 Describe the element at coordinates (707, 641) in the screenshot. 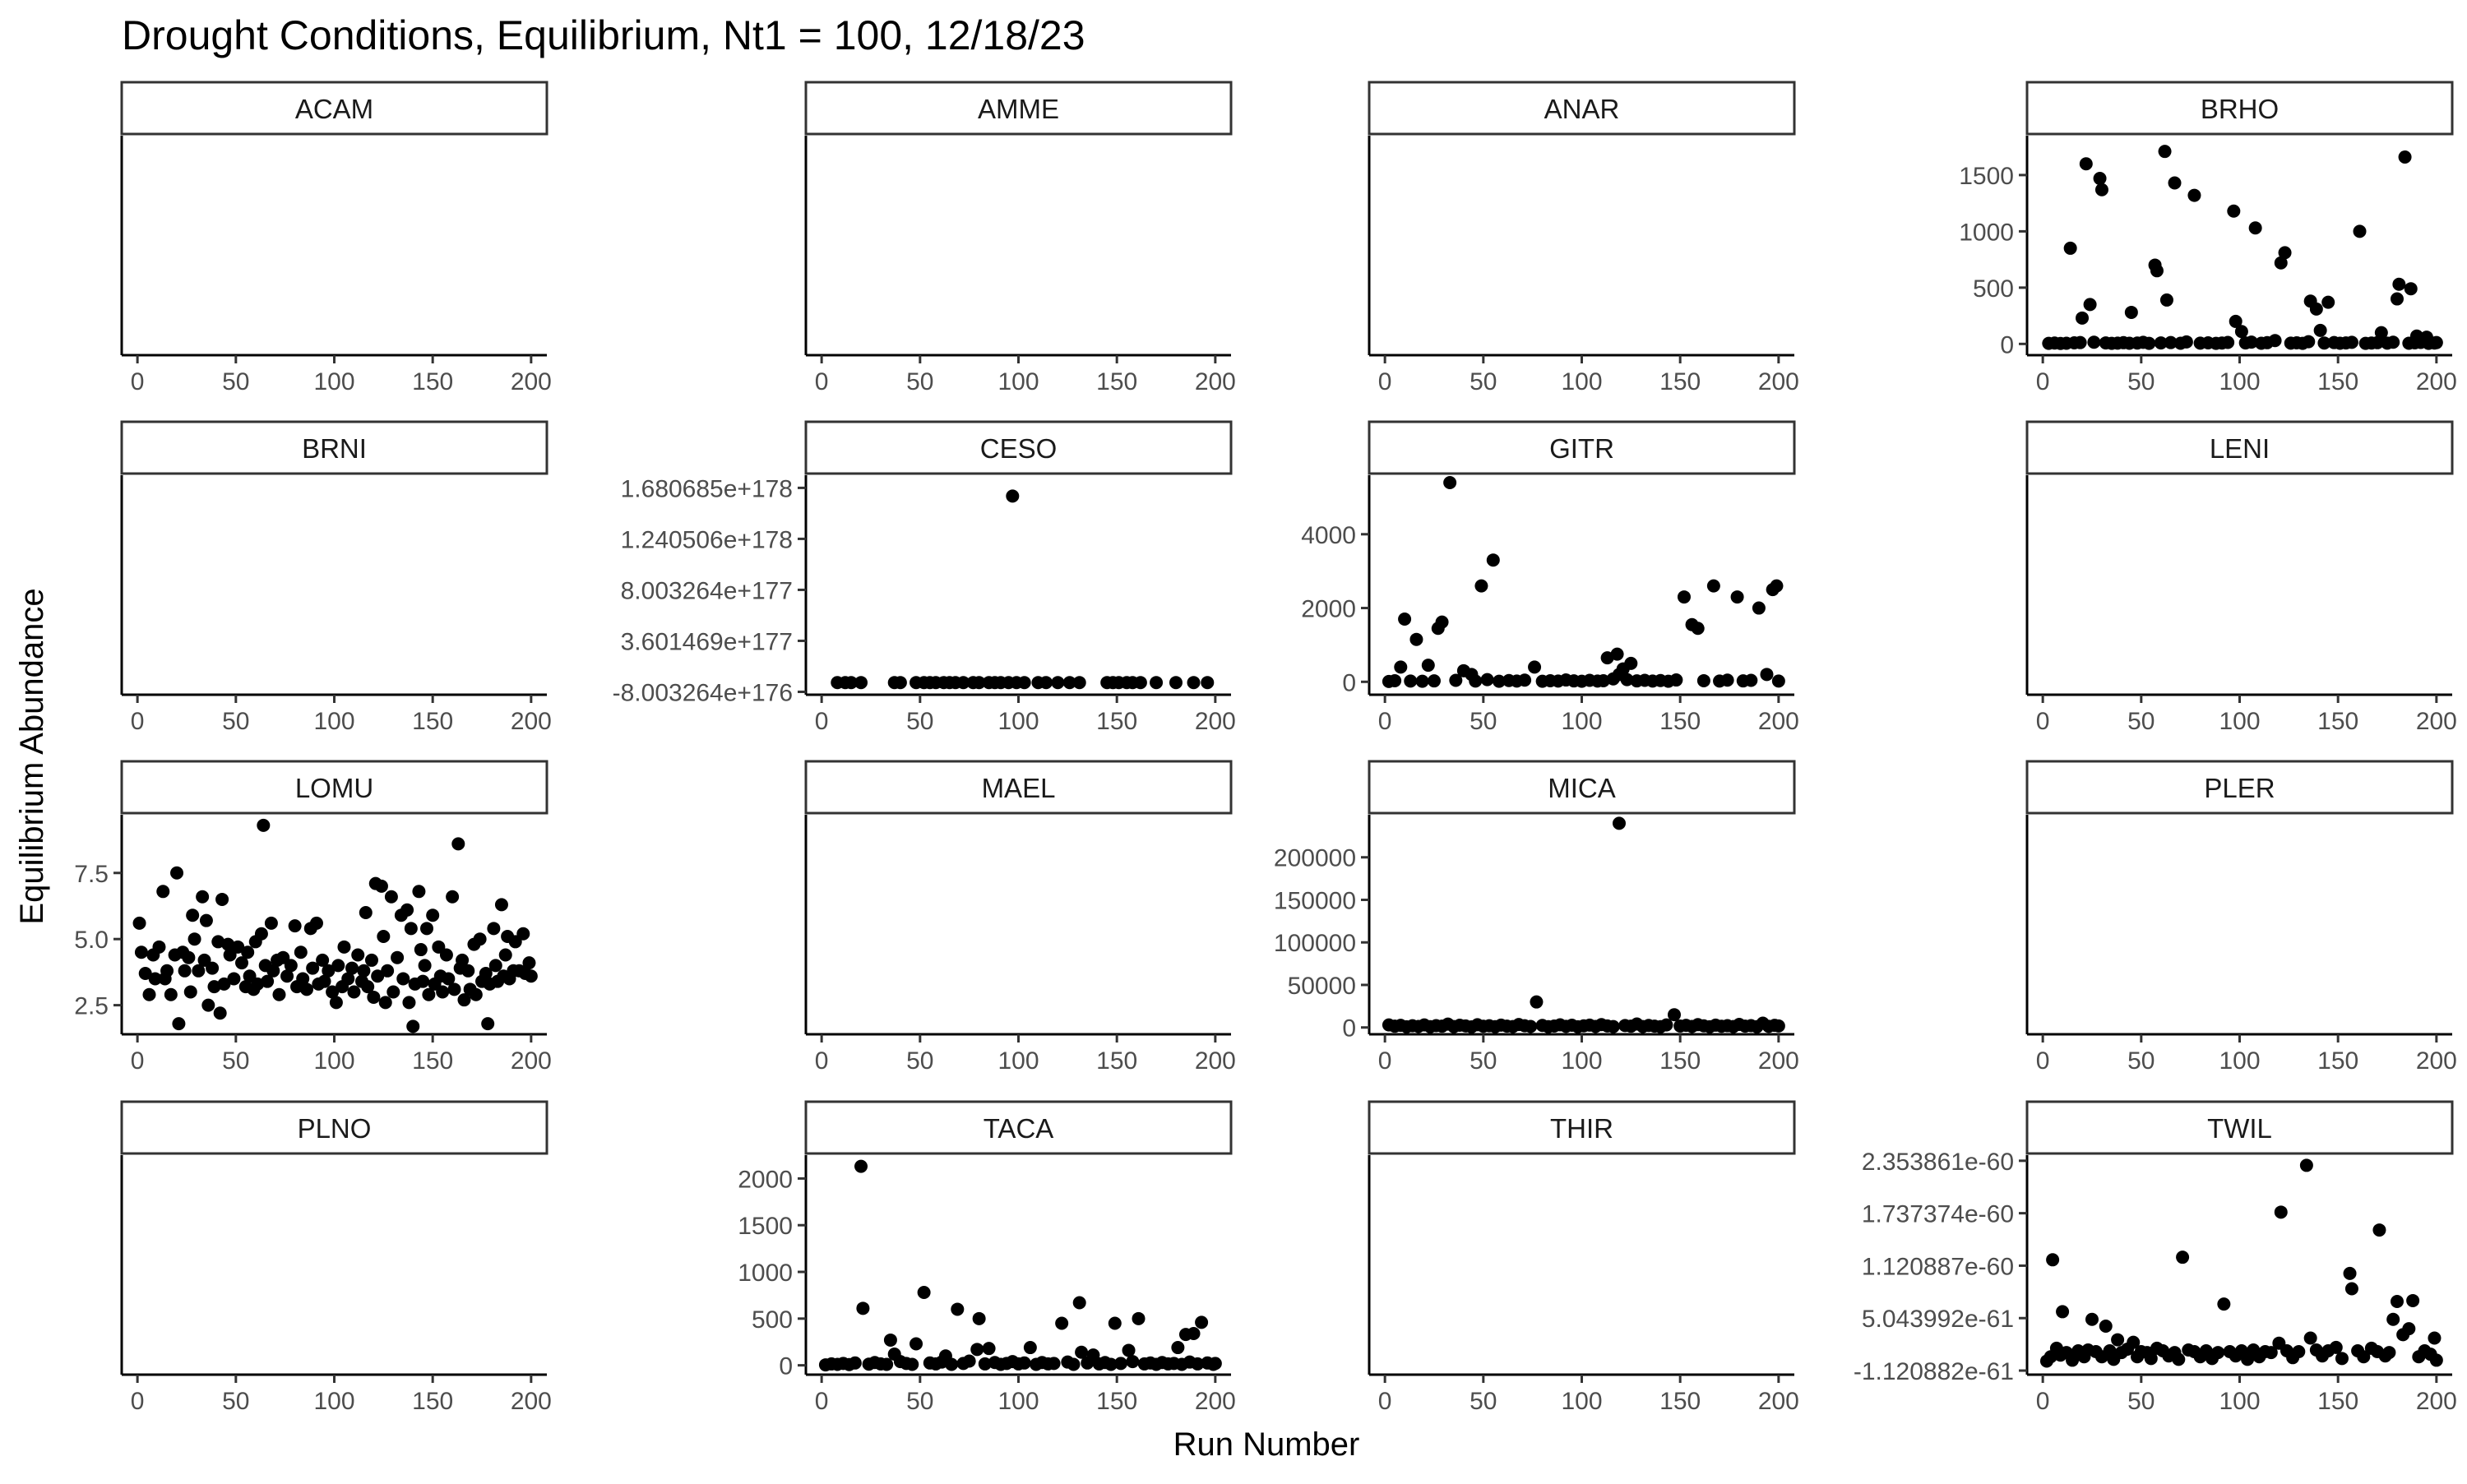

I see `y-tick-label-ceso: 3.601469e+177` at that location.